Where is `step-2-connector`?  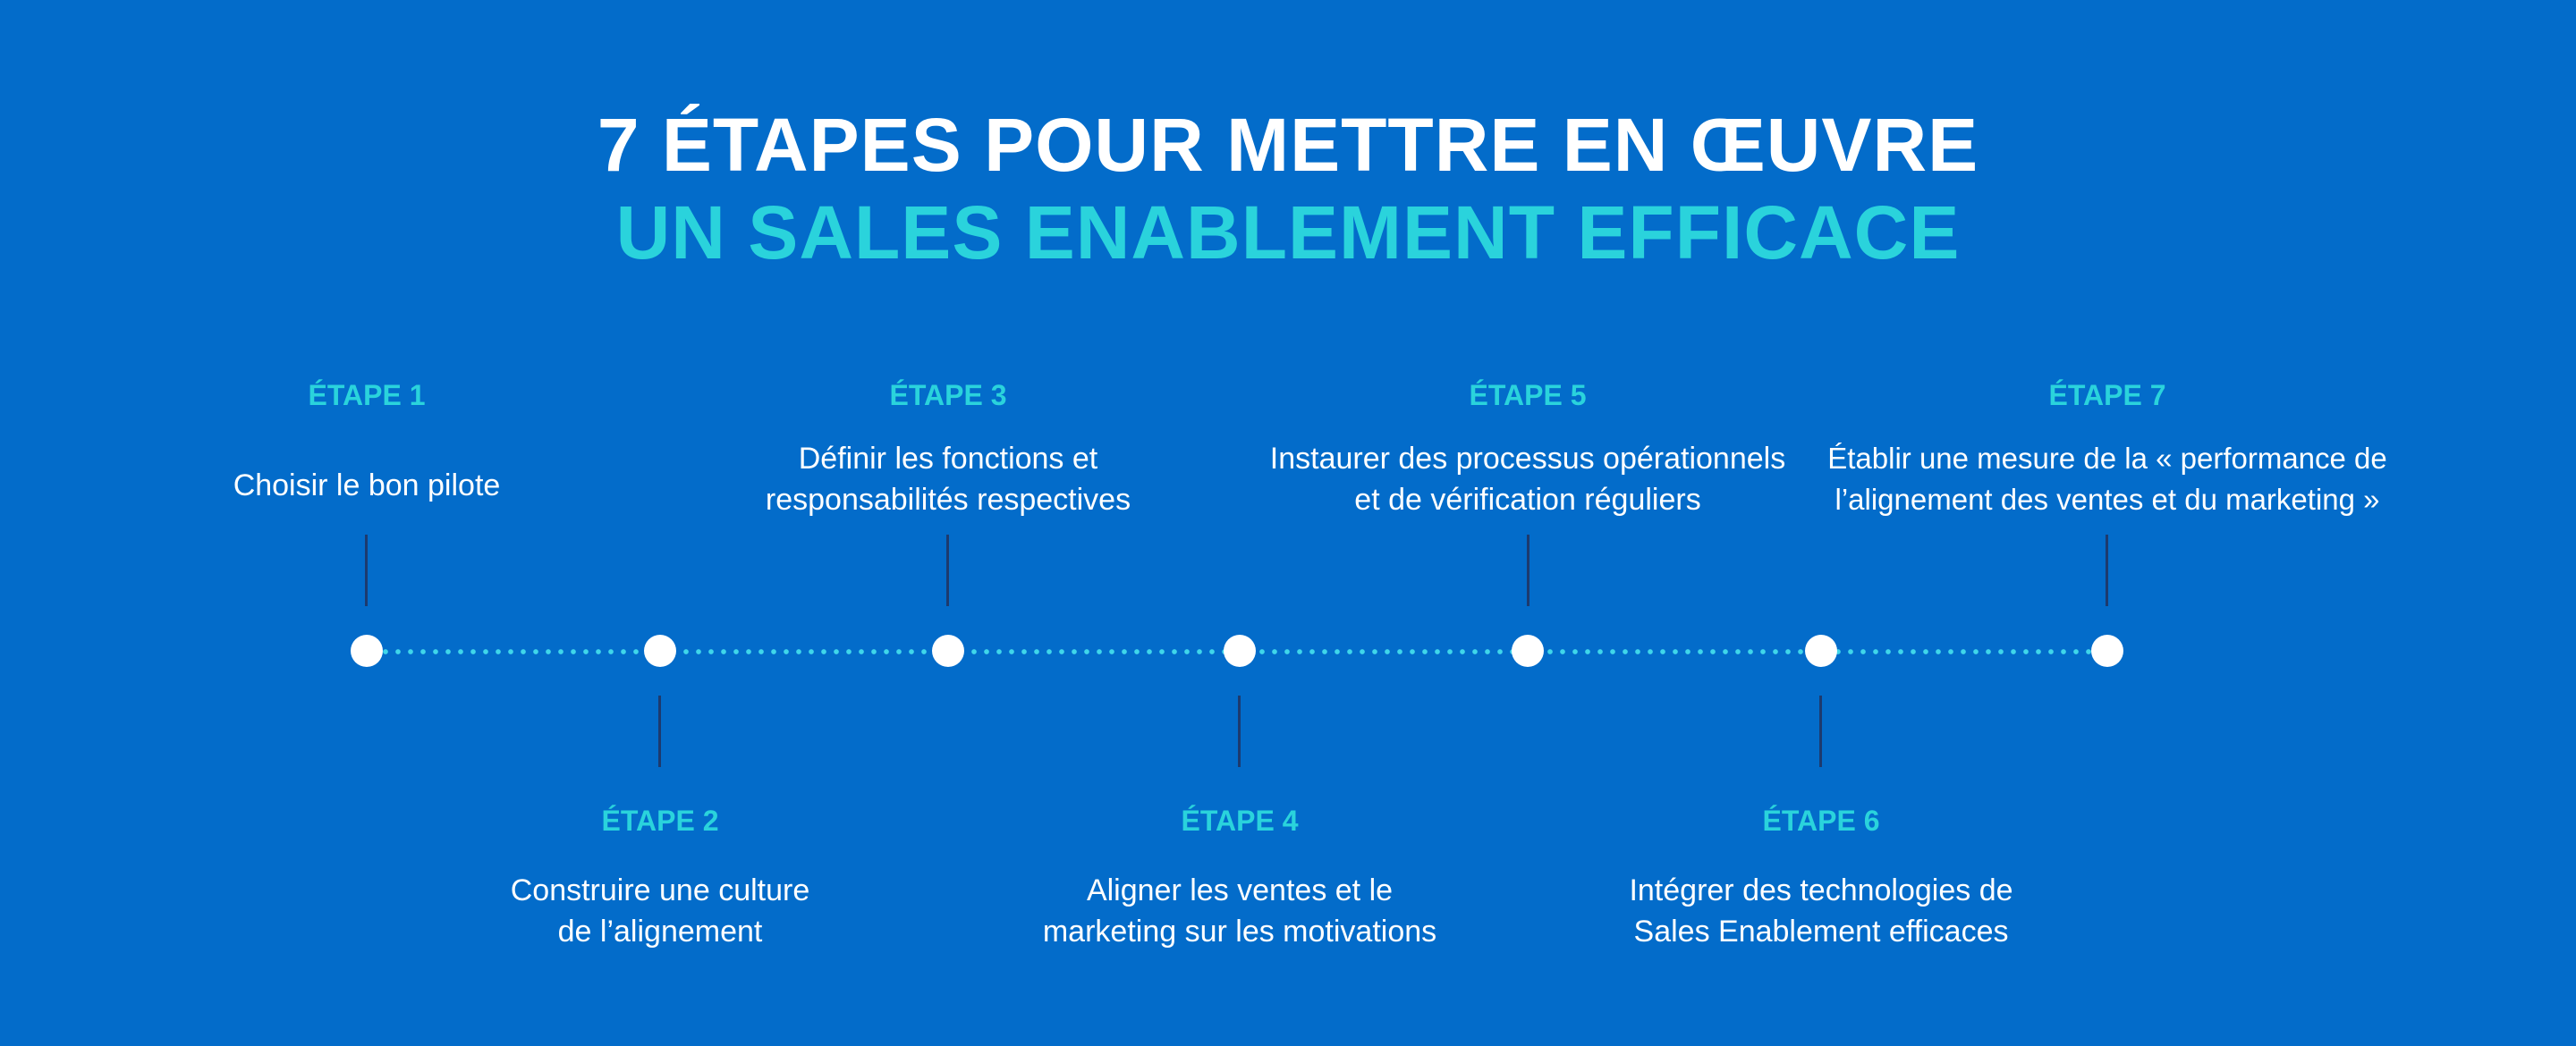
step-2-connector is located at coordinates (659, 732).